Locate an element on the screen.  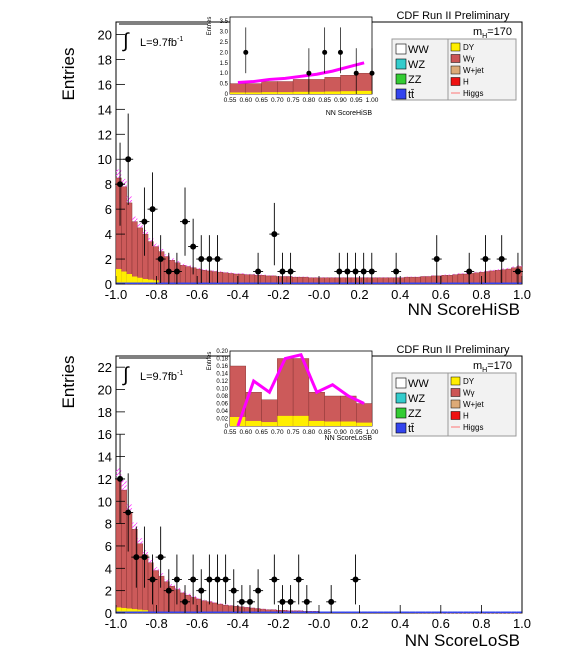
upper-integral-sign: ∫ is located at coordinates (126, 41).